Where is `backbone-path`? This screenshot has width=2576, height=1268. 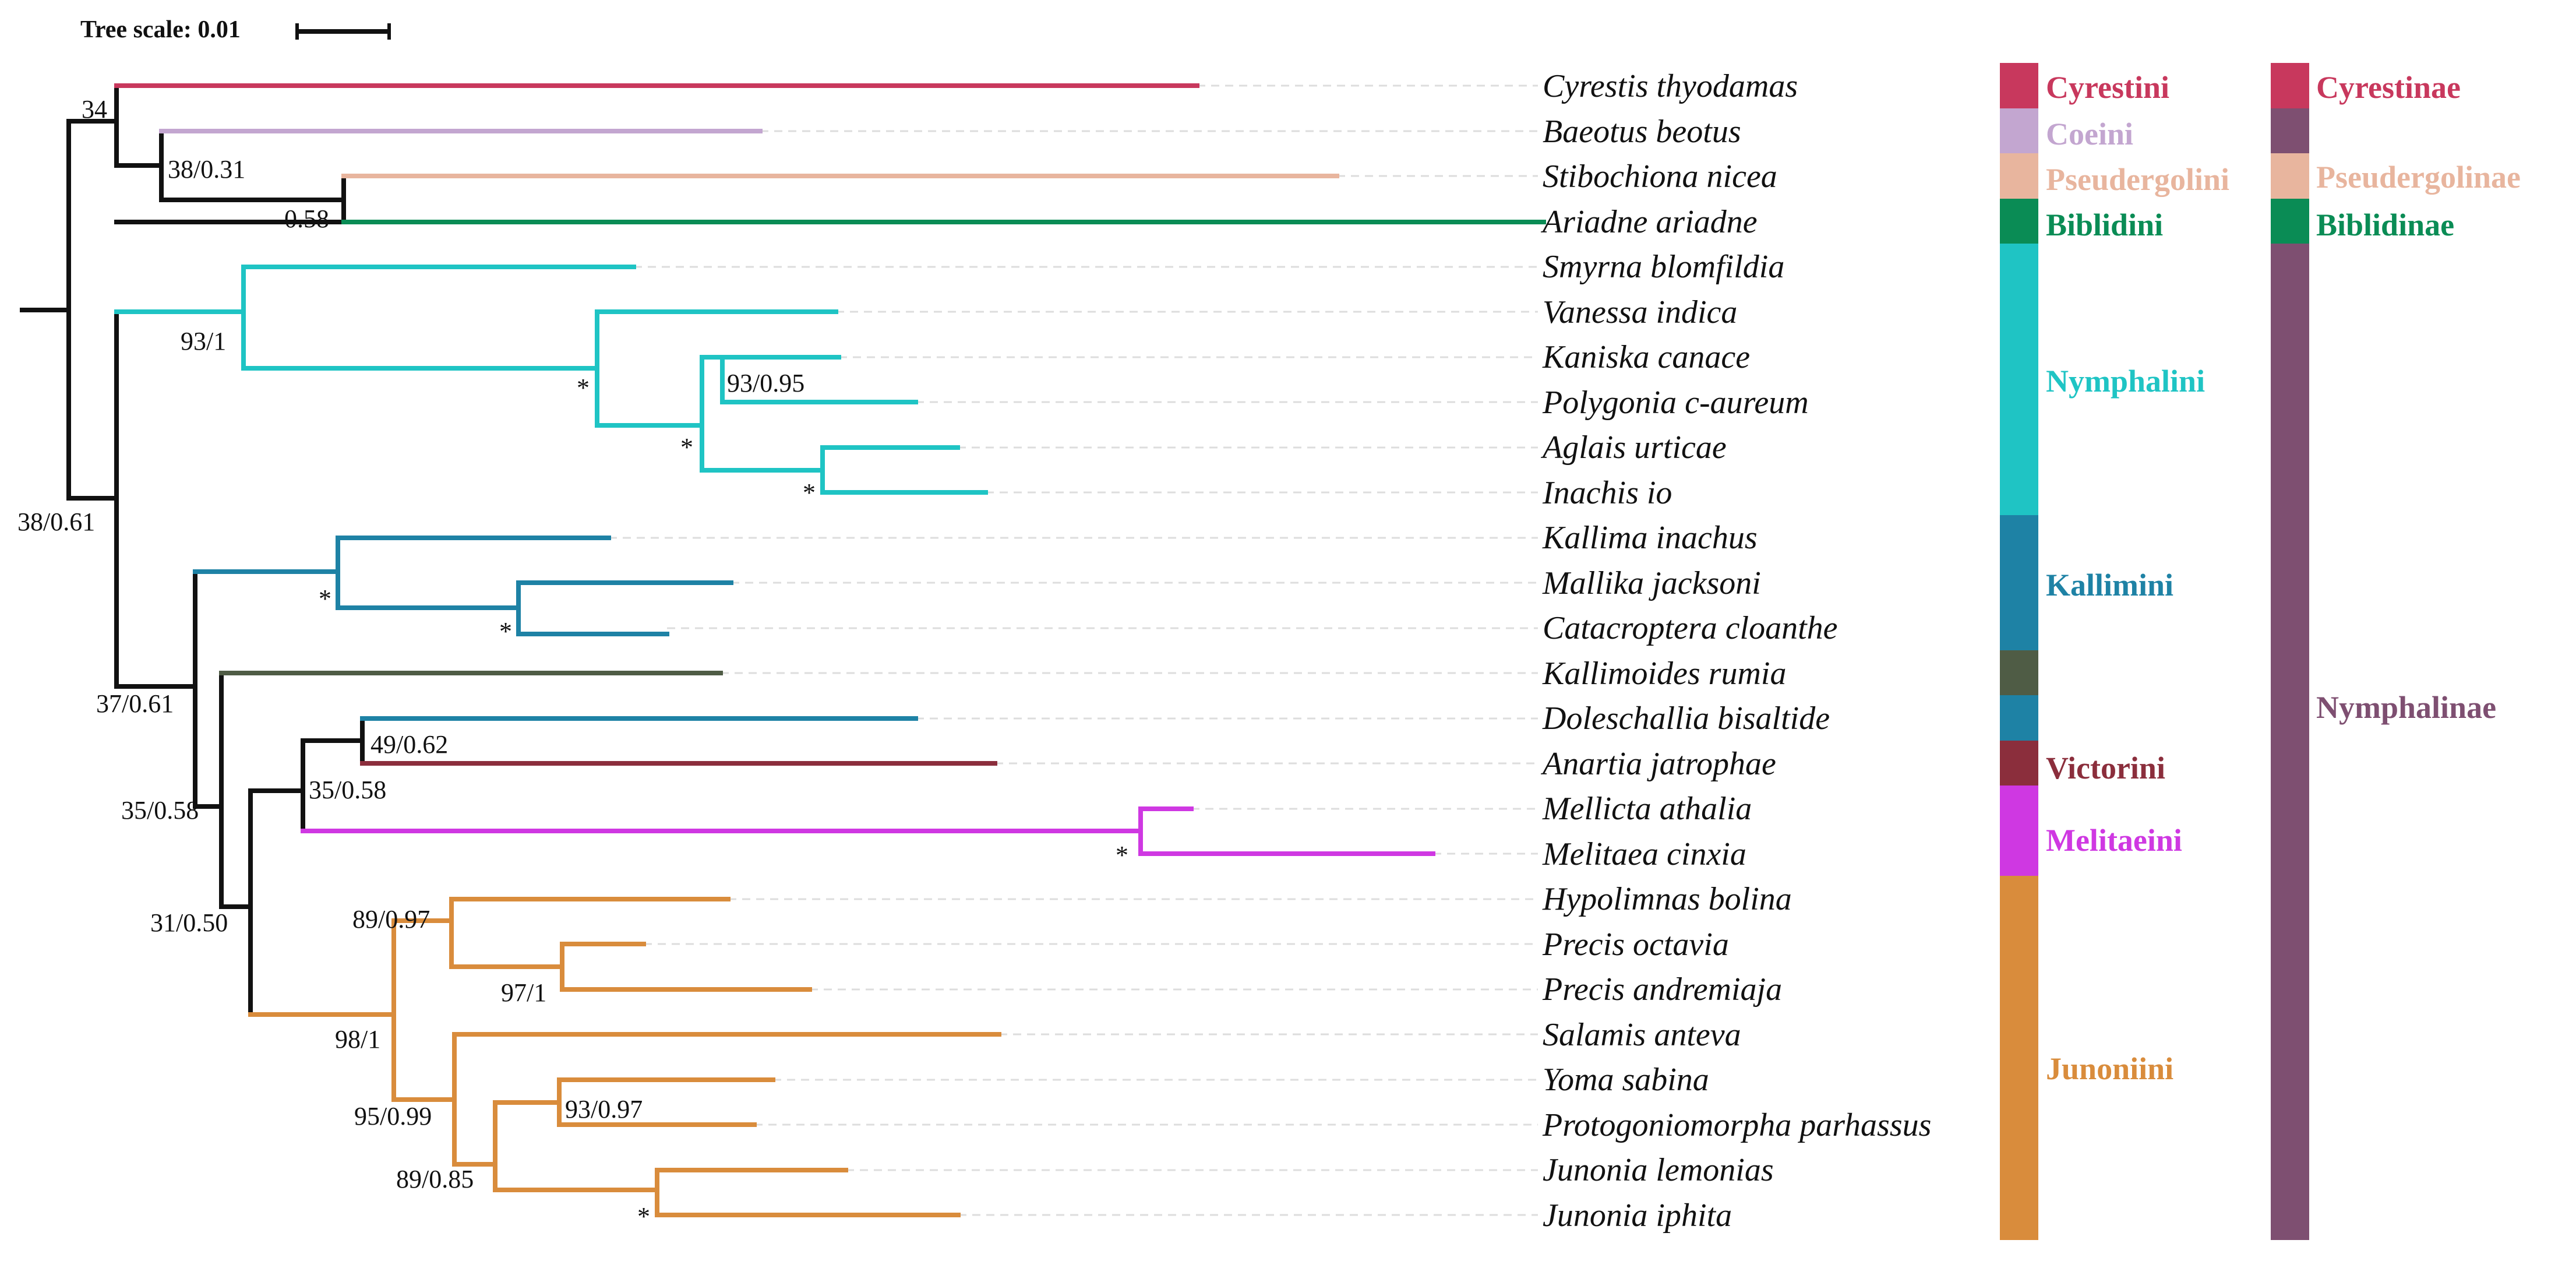
backbone-path is located at coordinates (193, 550).